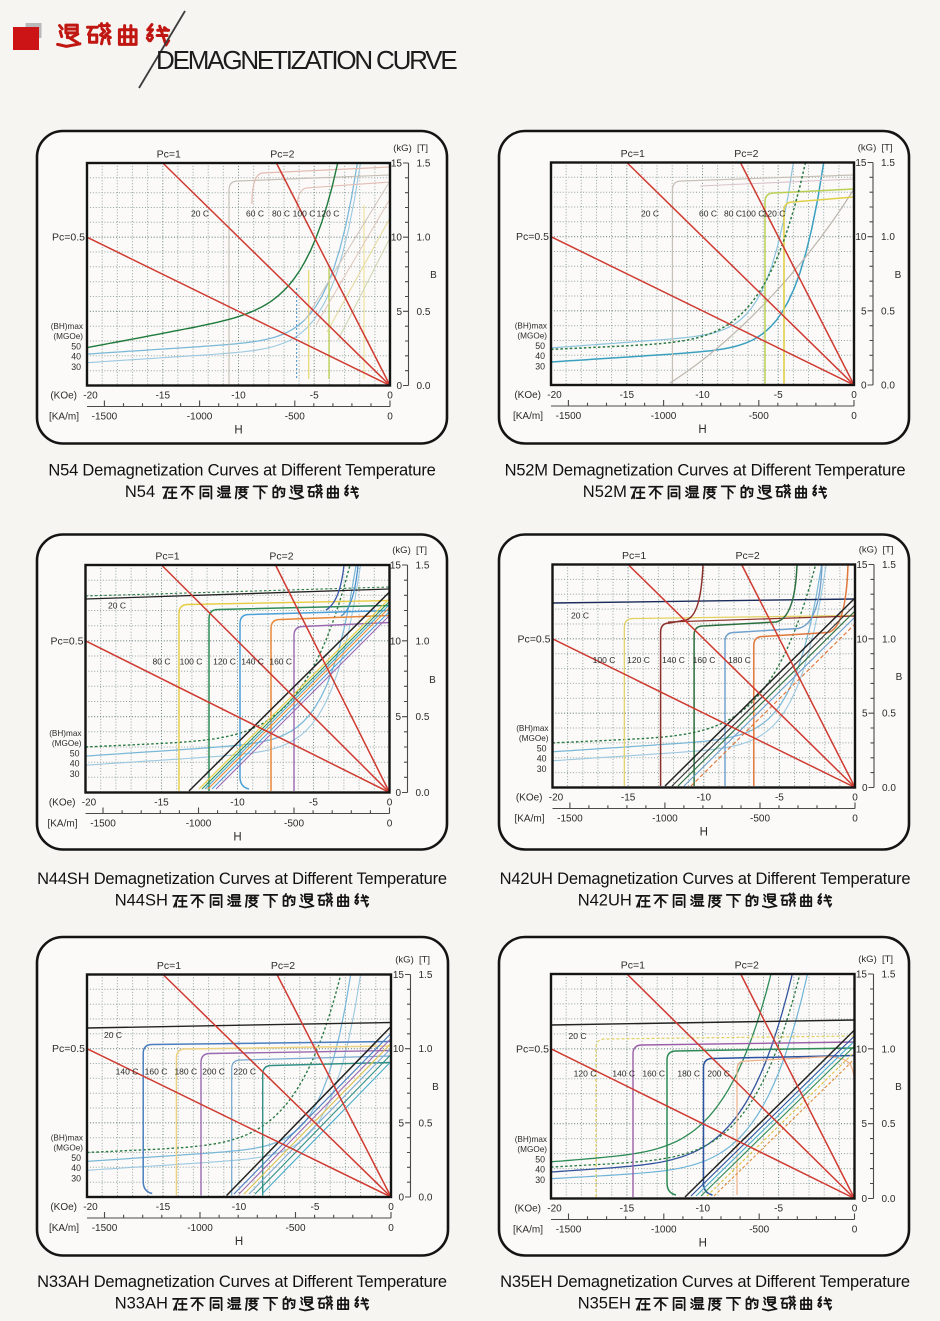 The height and width of the screenshot is (1321, 940). What do you see at coordinates (213, 1071) in the screenshot?
I see `svg-text: 200 C` at bounding box center [213, 1071].